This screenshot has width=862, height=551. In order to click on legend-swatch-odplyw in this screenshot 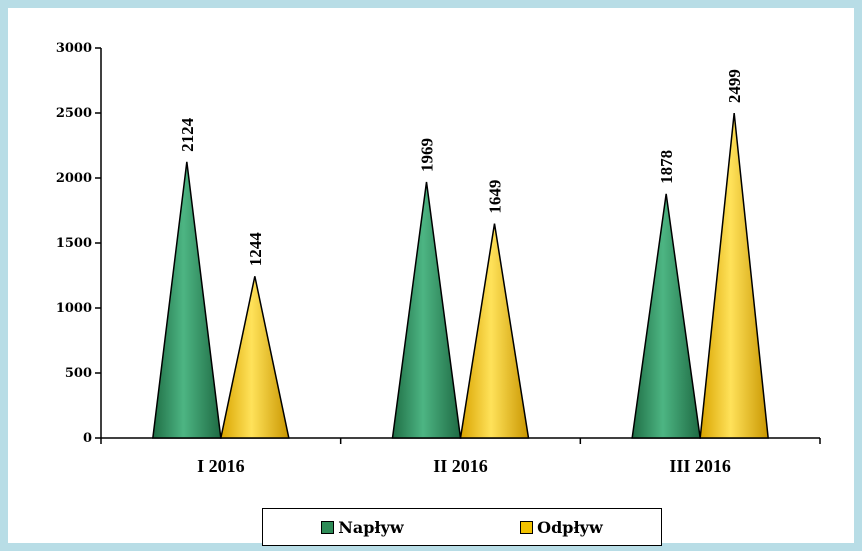, I will do `click(527, 527)`.